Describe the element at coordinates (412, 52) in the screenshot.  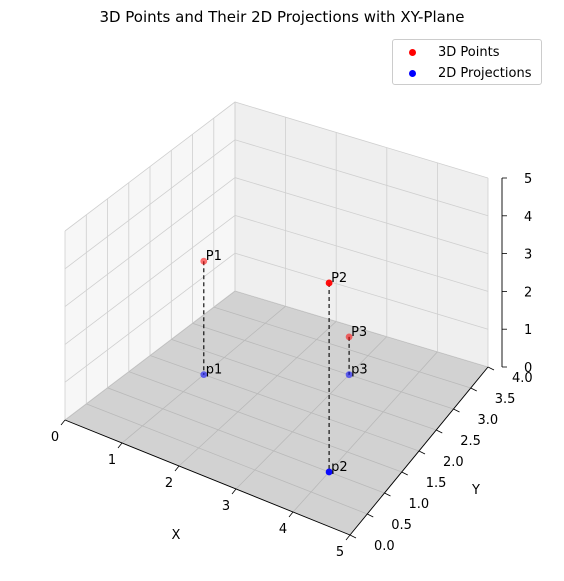
I see `legend-marker-3d-points` at that location.